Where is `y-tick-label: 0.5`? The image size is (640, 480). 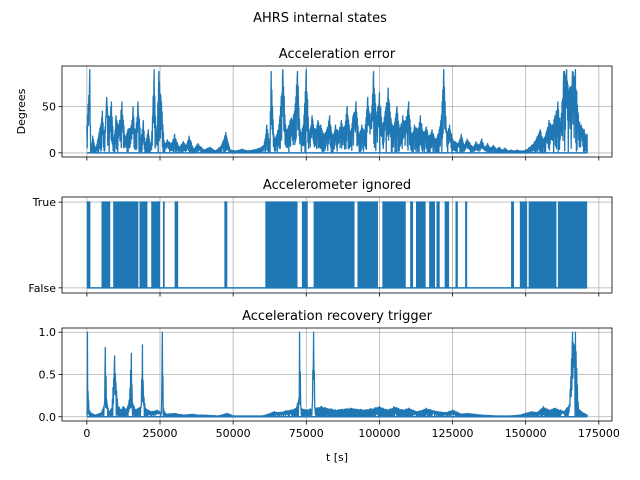
y-tick-label: 0.5 is located at coordinates (48, 375).